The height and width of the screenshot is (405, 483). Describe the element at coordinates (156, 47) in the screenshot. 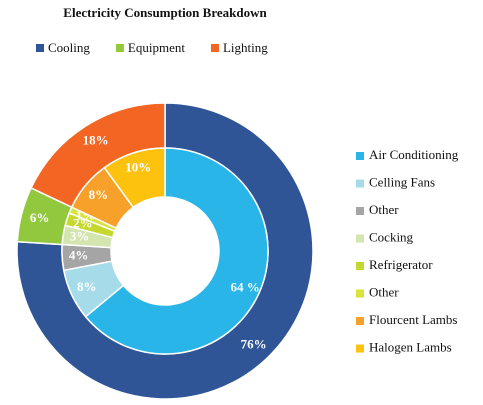

I see `legend-label: Equipment` at that location.